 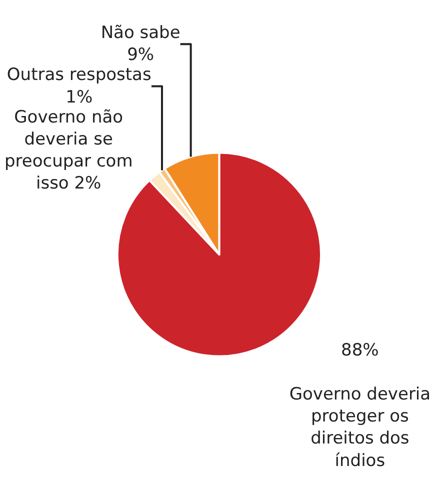 I want to click on data-label: 88%, so click(x=360, y=350).